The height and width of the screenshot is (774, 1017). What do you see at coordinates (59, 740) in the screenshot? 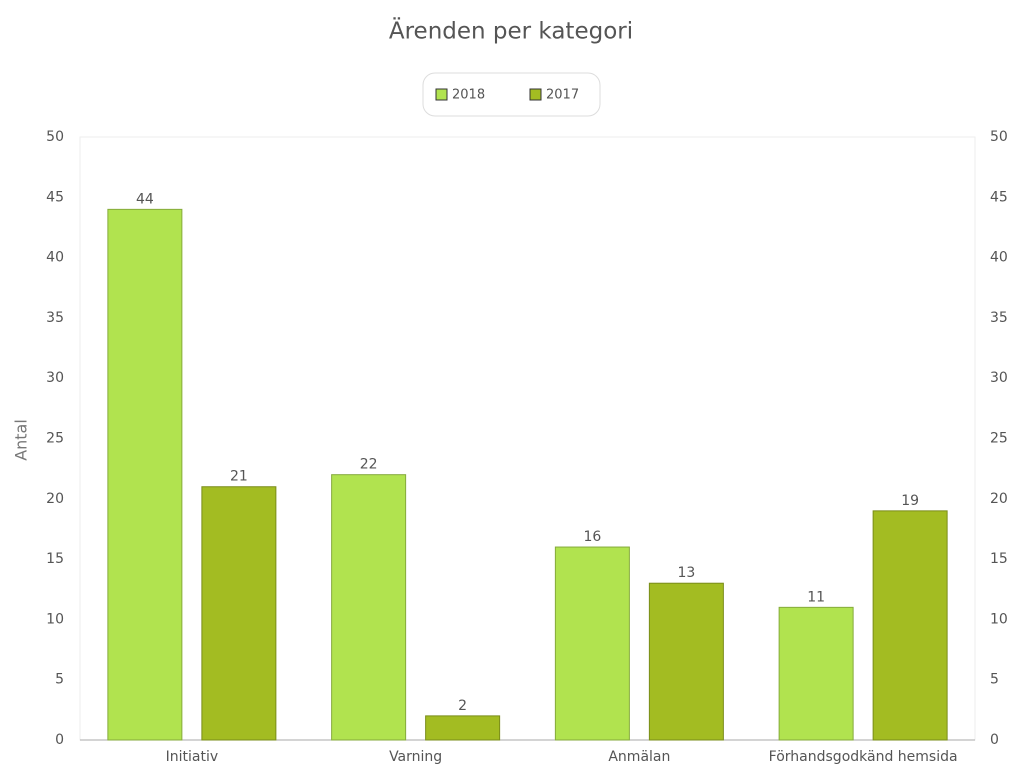
I see `y-tick-label: 0` at bounding box center [59, 740].